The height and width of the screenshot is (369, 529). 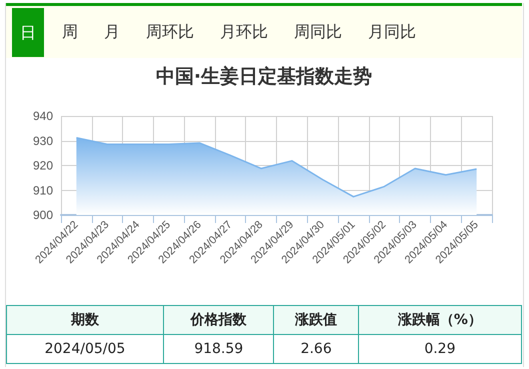 I want to click on text: 月环比, so click(x=244, y=32).